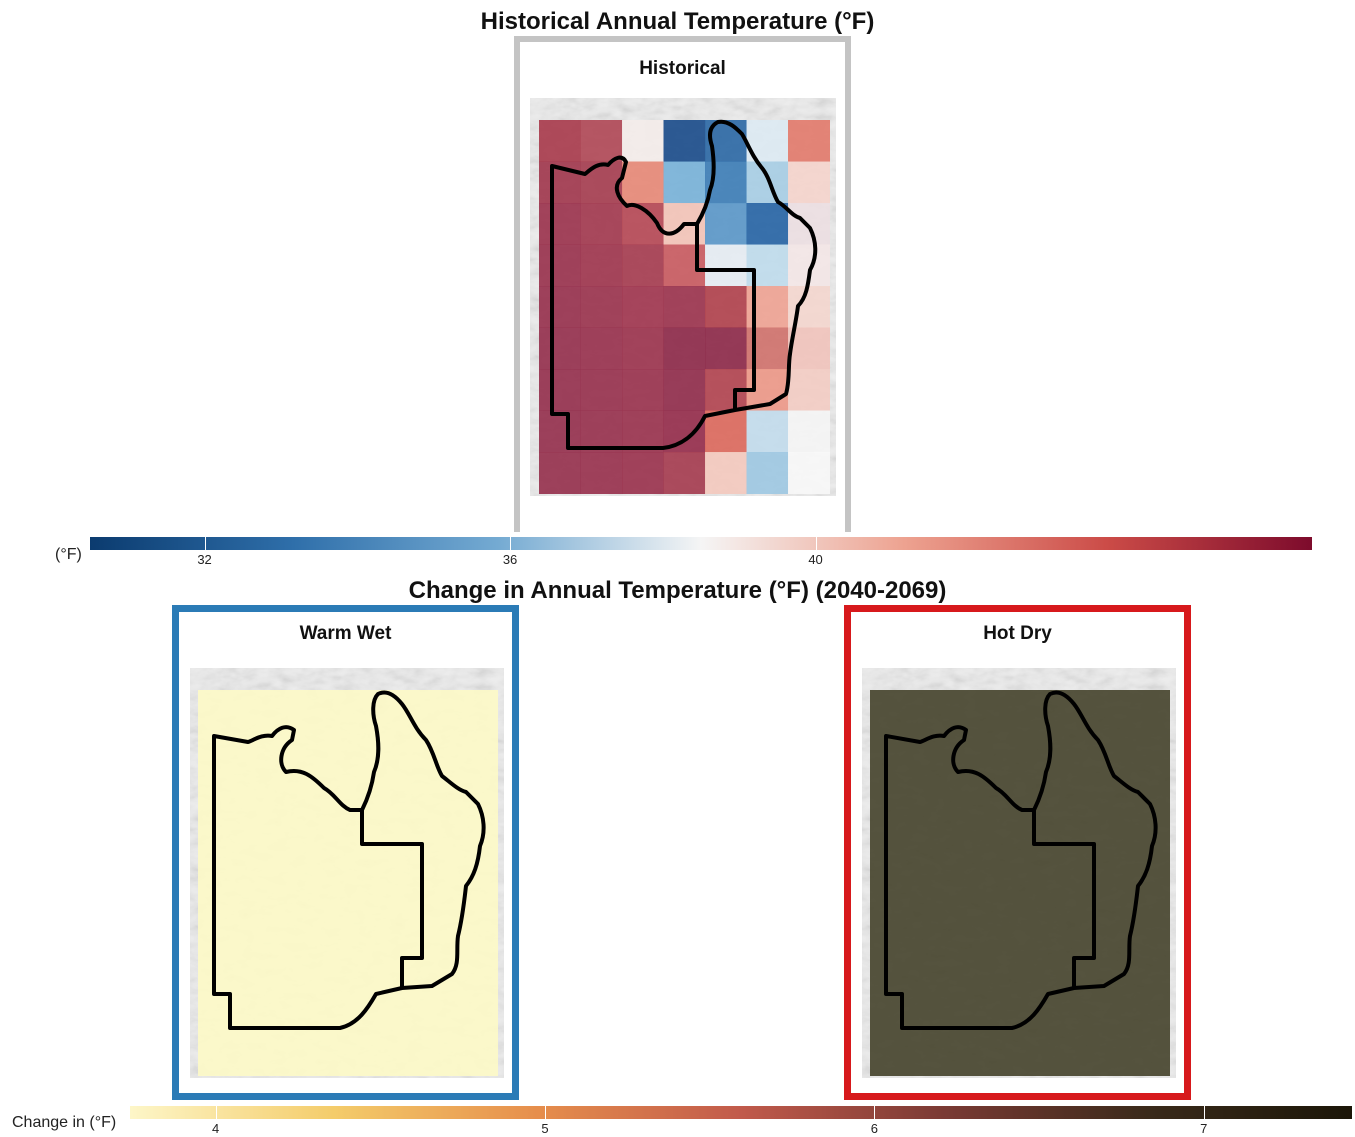  Describe the element at coordinates (701, 543) in the screenshot. I see `historical-colorbar` at that location.